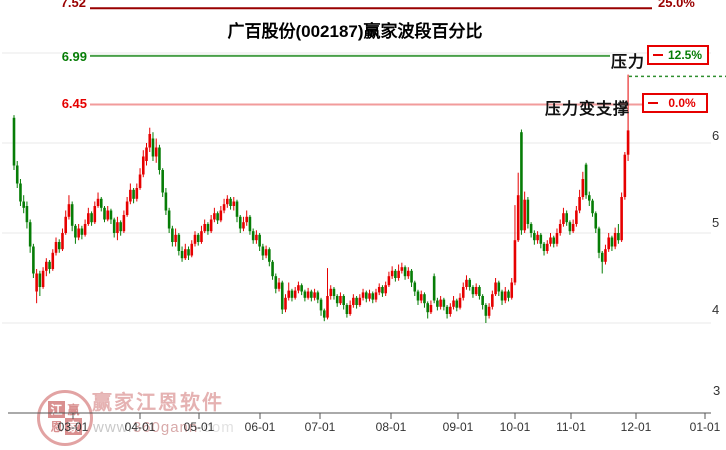 The height and width of the screenshot is (450, 726). I want to click on y-axis-label: 6, so click(716, 135).